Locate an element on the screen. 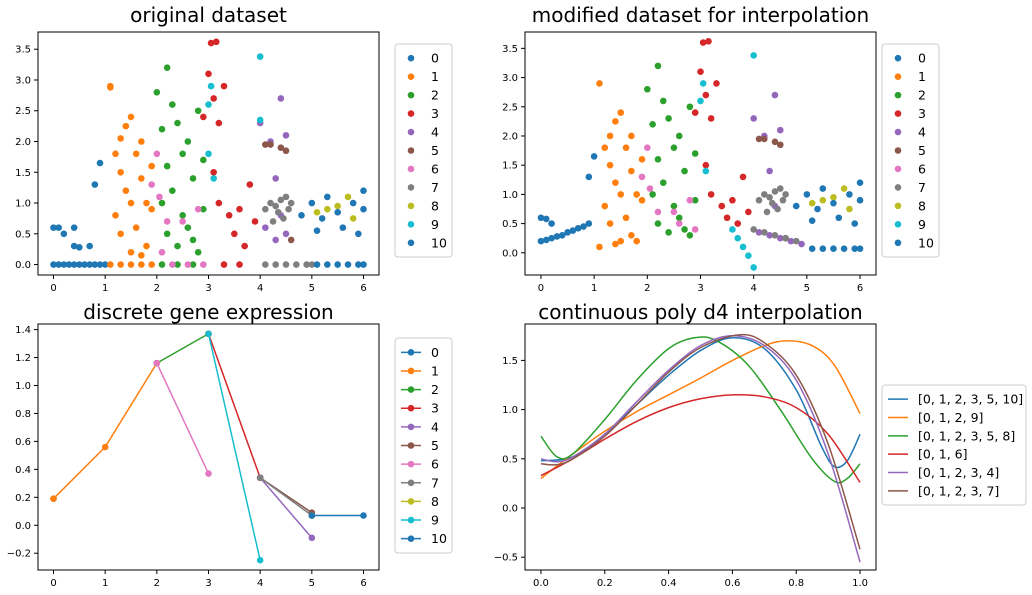  legend-label: 4 is located at coordinates (435, 426).